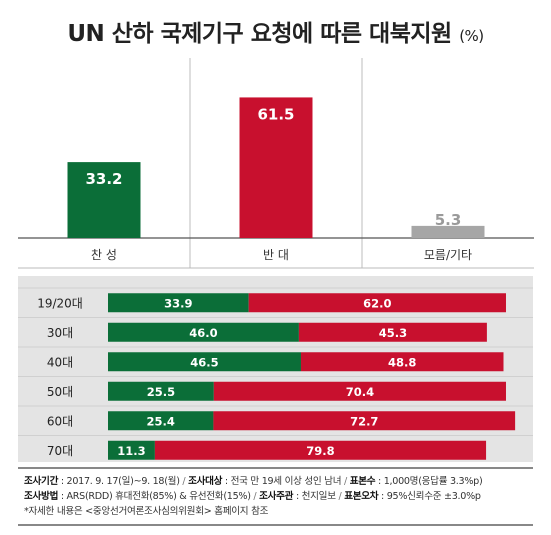 The width and height of the screenshot is (551, 535). What do you see at coordinates (276, 255) in the screenshot?
I see `category-label: 반 대` at bounding box center [276, 255].